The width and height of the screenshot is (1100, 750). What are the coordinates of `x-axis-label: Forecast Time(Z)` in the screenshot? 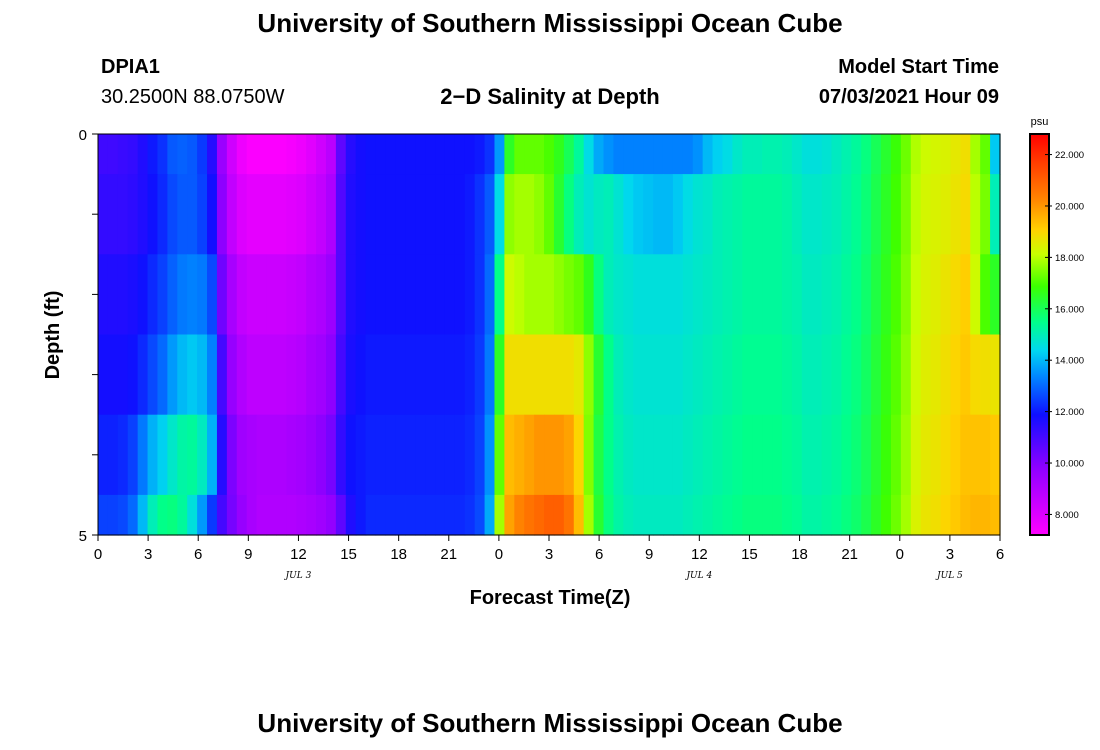 It's located at (550, 598).